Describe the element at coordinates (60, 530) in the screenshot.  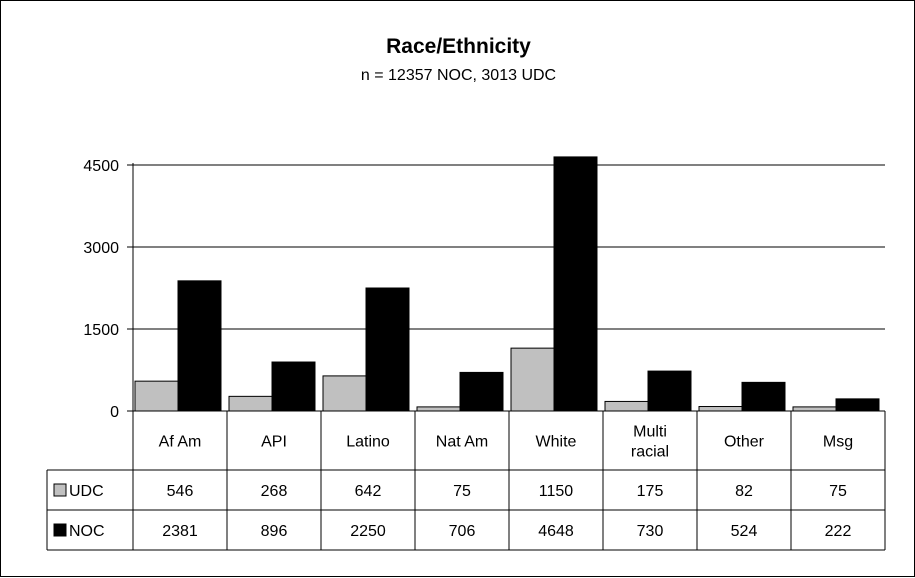
I see `legend-swatch-noc` at that location.